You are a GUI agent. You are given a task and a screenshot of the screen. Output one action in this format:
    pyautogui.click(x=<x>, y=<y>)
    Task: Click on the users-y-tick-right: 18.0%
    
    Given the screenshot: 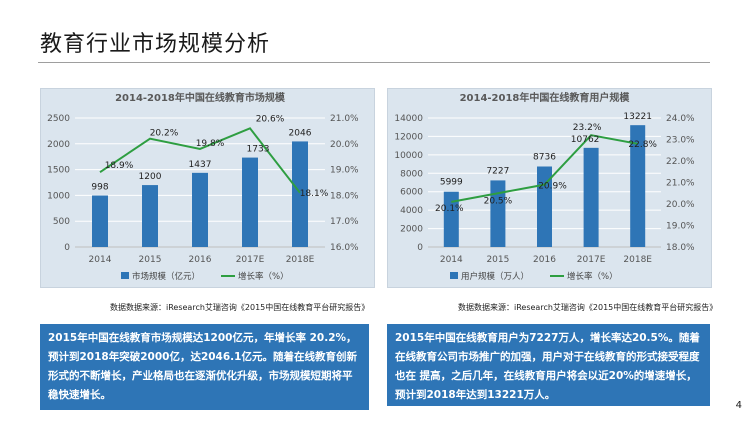 What is the action you would take?
    pyautogui.click(x=680, y=248)
    